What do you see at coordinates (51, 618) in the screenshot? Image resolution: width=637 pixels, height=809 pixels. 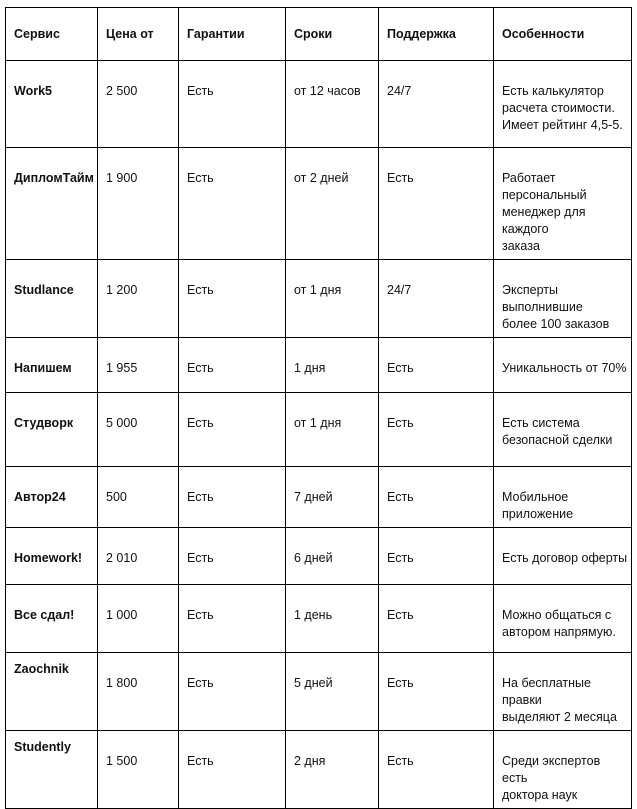 I see `service-cell: Все сдал!` at bounding box center [51, 618].